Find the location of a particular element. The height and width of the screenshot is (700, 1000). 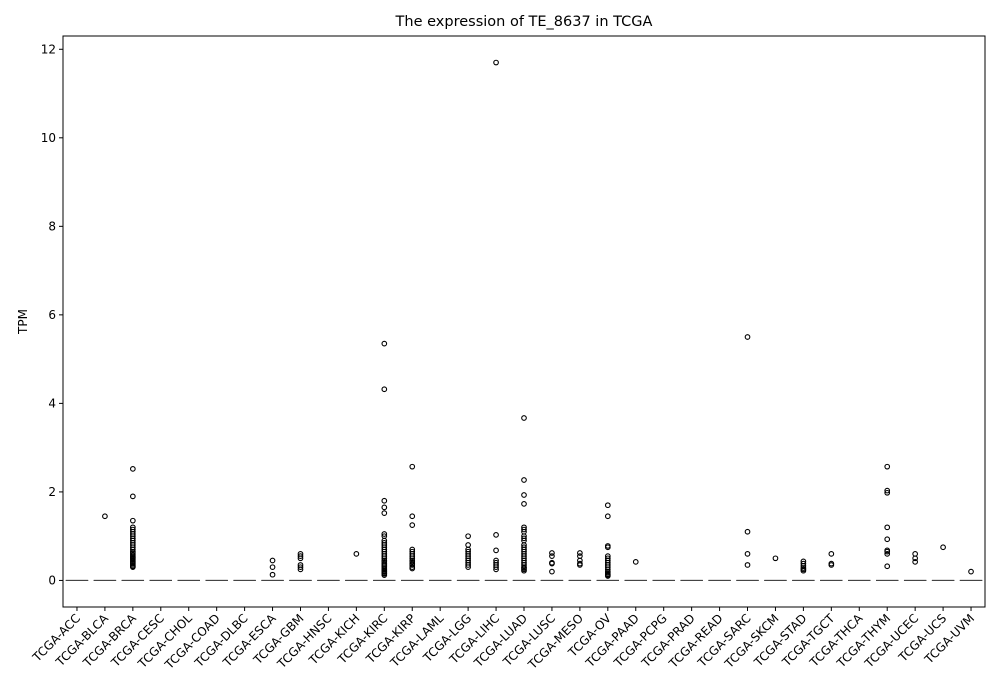

chart-title: The expression of TE_8637 in TCGA is located at coordinates (524, 22).